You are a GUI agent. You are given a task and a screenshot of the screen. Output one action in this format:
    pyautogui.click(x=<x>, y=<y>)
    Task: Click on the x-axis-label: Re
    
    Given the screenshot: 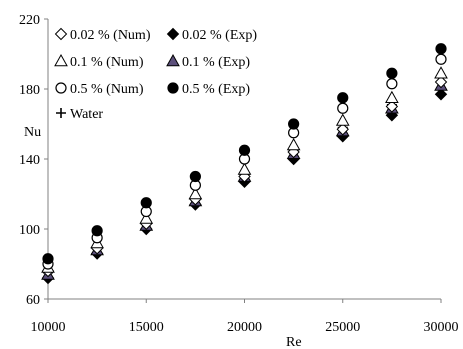 What is the action you would take?
    pyautogui.click(x=294, y=342)
    